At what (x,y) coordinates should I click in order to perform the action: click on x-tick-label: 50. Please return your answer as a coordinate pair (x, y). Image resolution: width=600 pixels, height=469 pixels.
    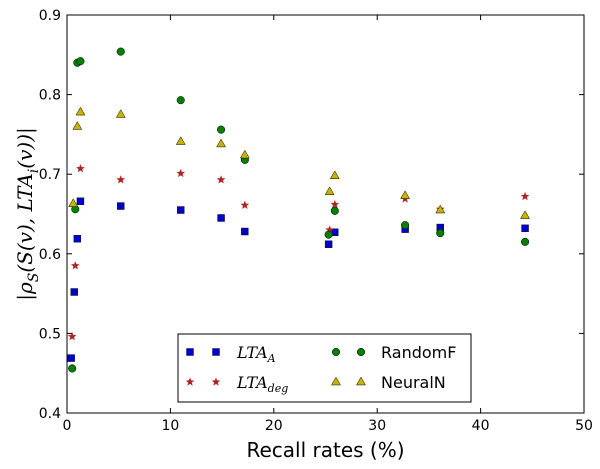
    Looking at the image, I should click on (584, 426).